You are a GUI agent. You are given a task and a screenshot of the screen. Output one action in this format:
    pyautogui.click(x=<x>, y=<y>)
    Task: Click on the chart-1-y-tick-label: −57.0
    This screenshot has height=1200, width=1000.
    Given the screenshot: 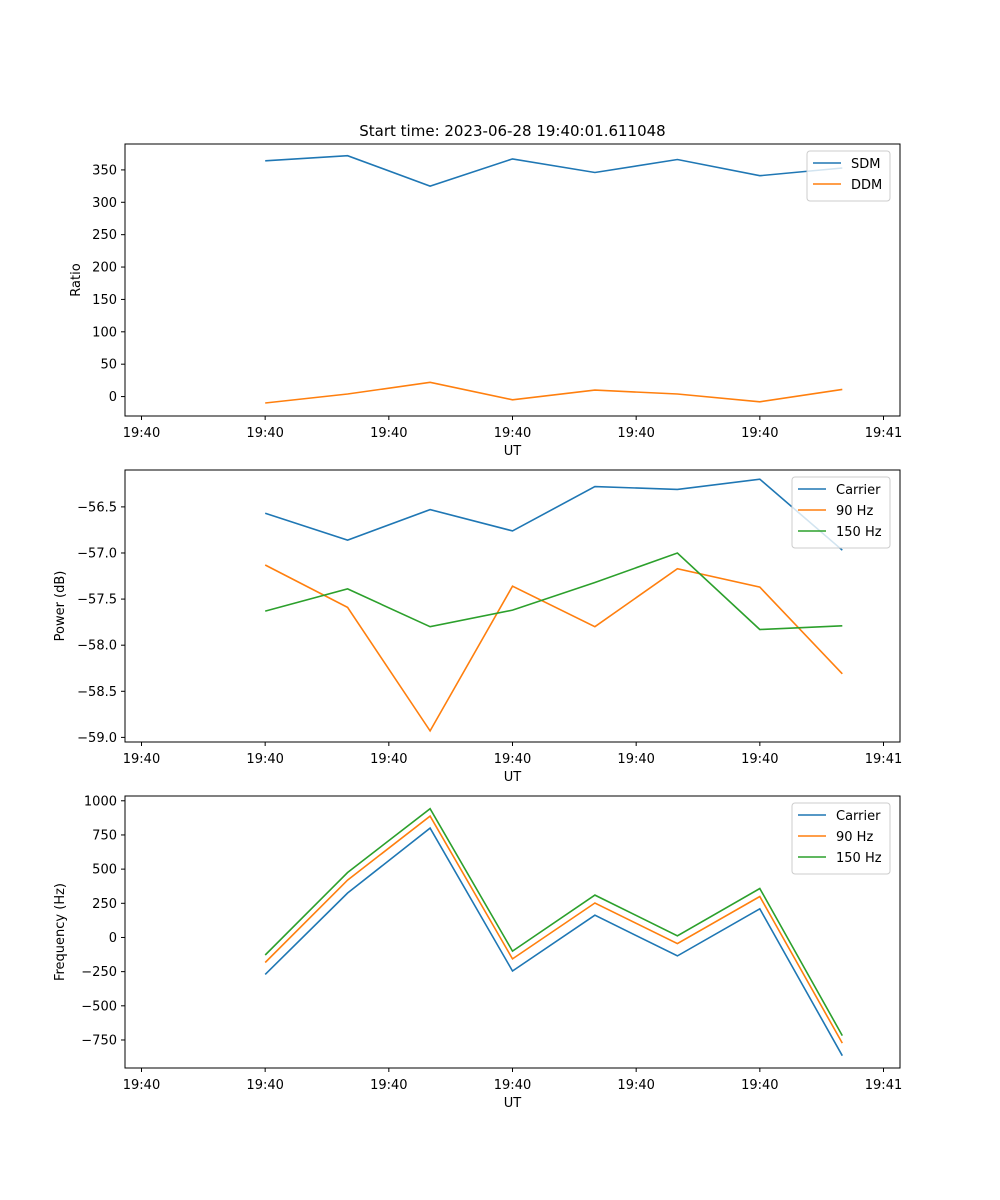 What is the action you would take?
    pyautogui.click(x=97, y=553)
    